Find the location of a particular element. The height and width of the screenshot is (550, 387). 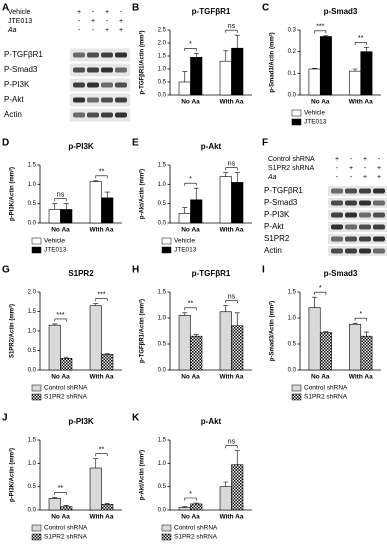

panel-letter: H is located at coordinates (135, 270).